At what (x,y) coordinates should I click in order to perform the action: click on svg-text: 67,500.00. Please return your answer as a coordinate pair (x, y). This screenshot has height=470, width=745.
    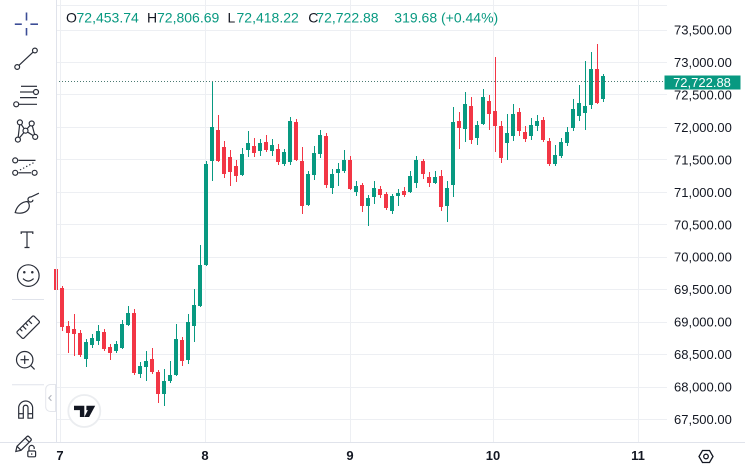
    Looking at the image, I should click on (703, 419).